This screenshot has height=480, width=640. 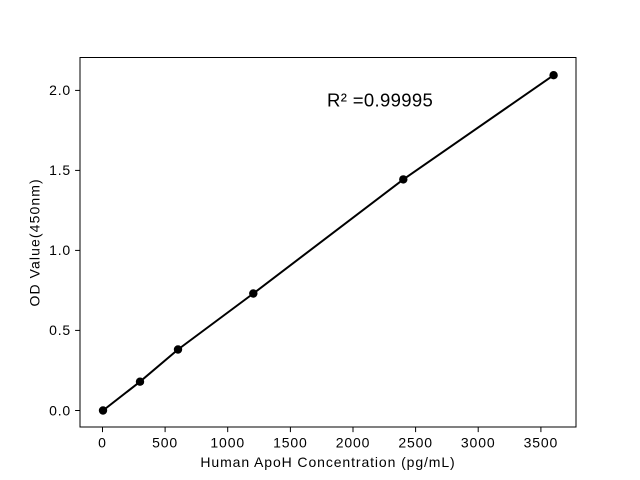 I want to click on svg-text: 2500, so click(x=415, y=443).